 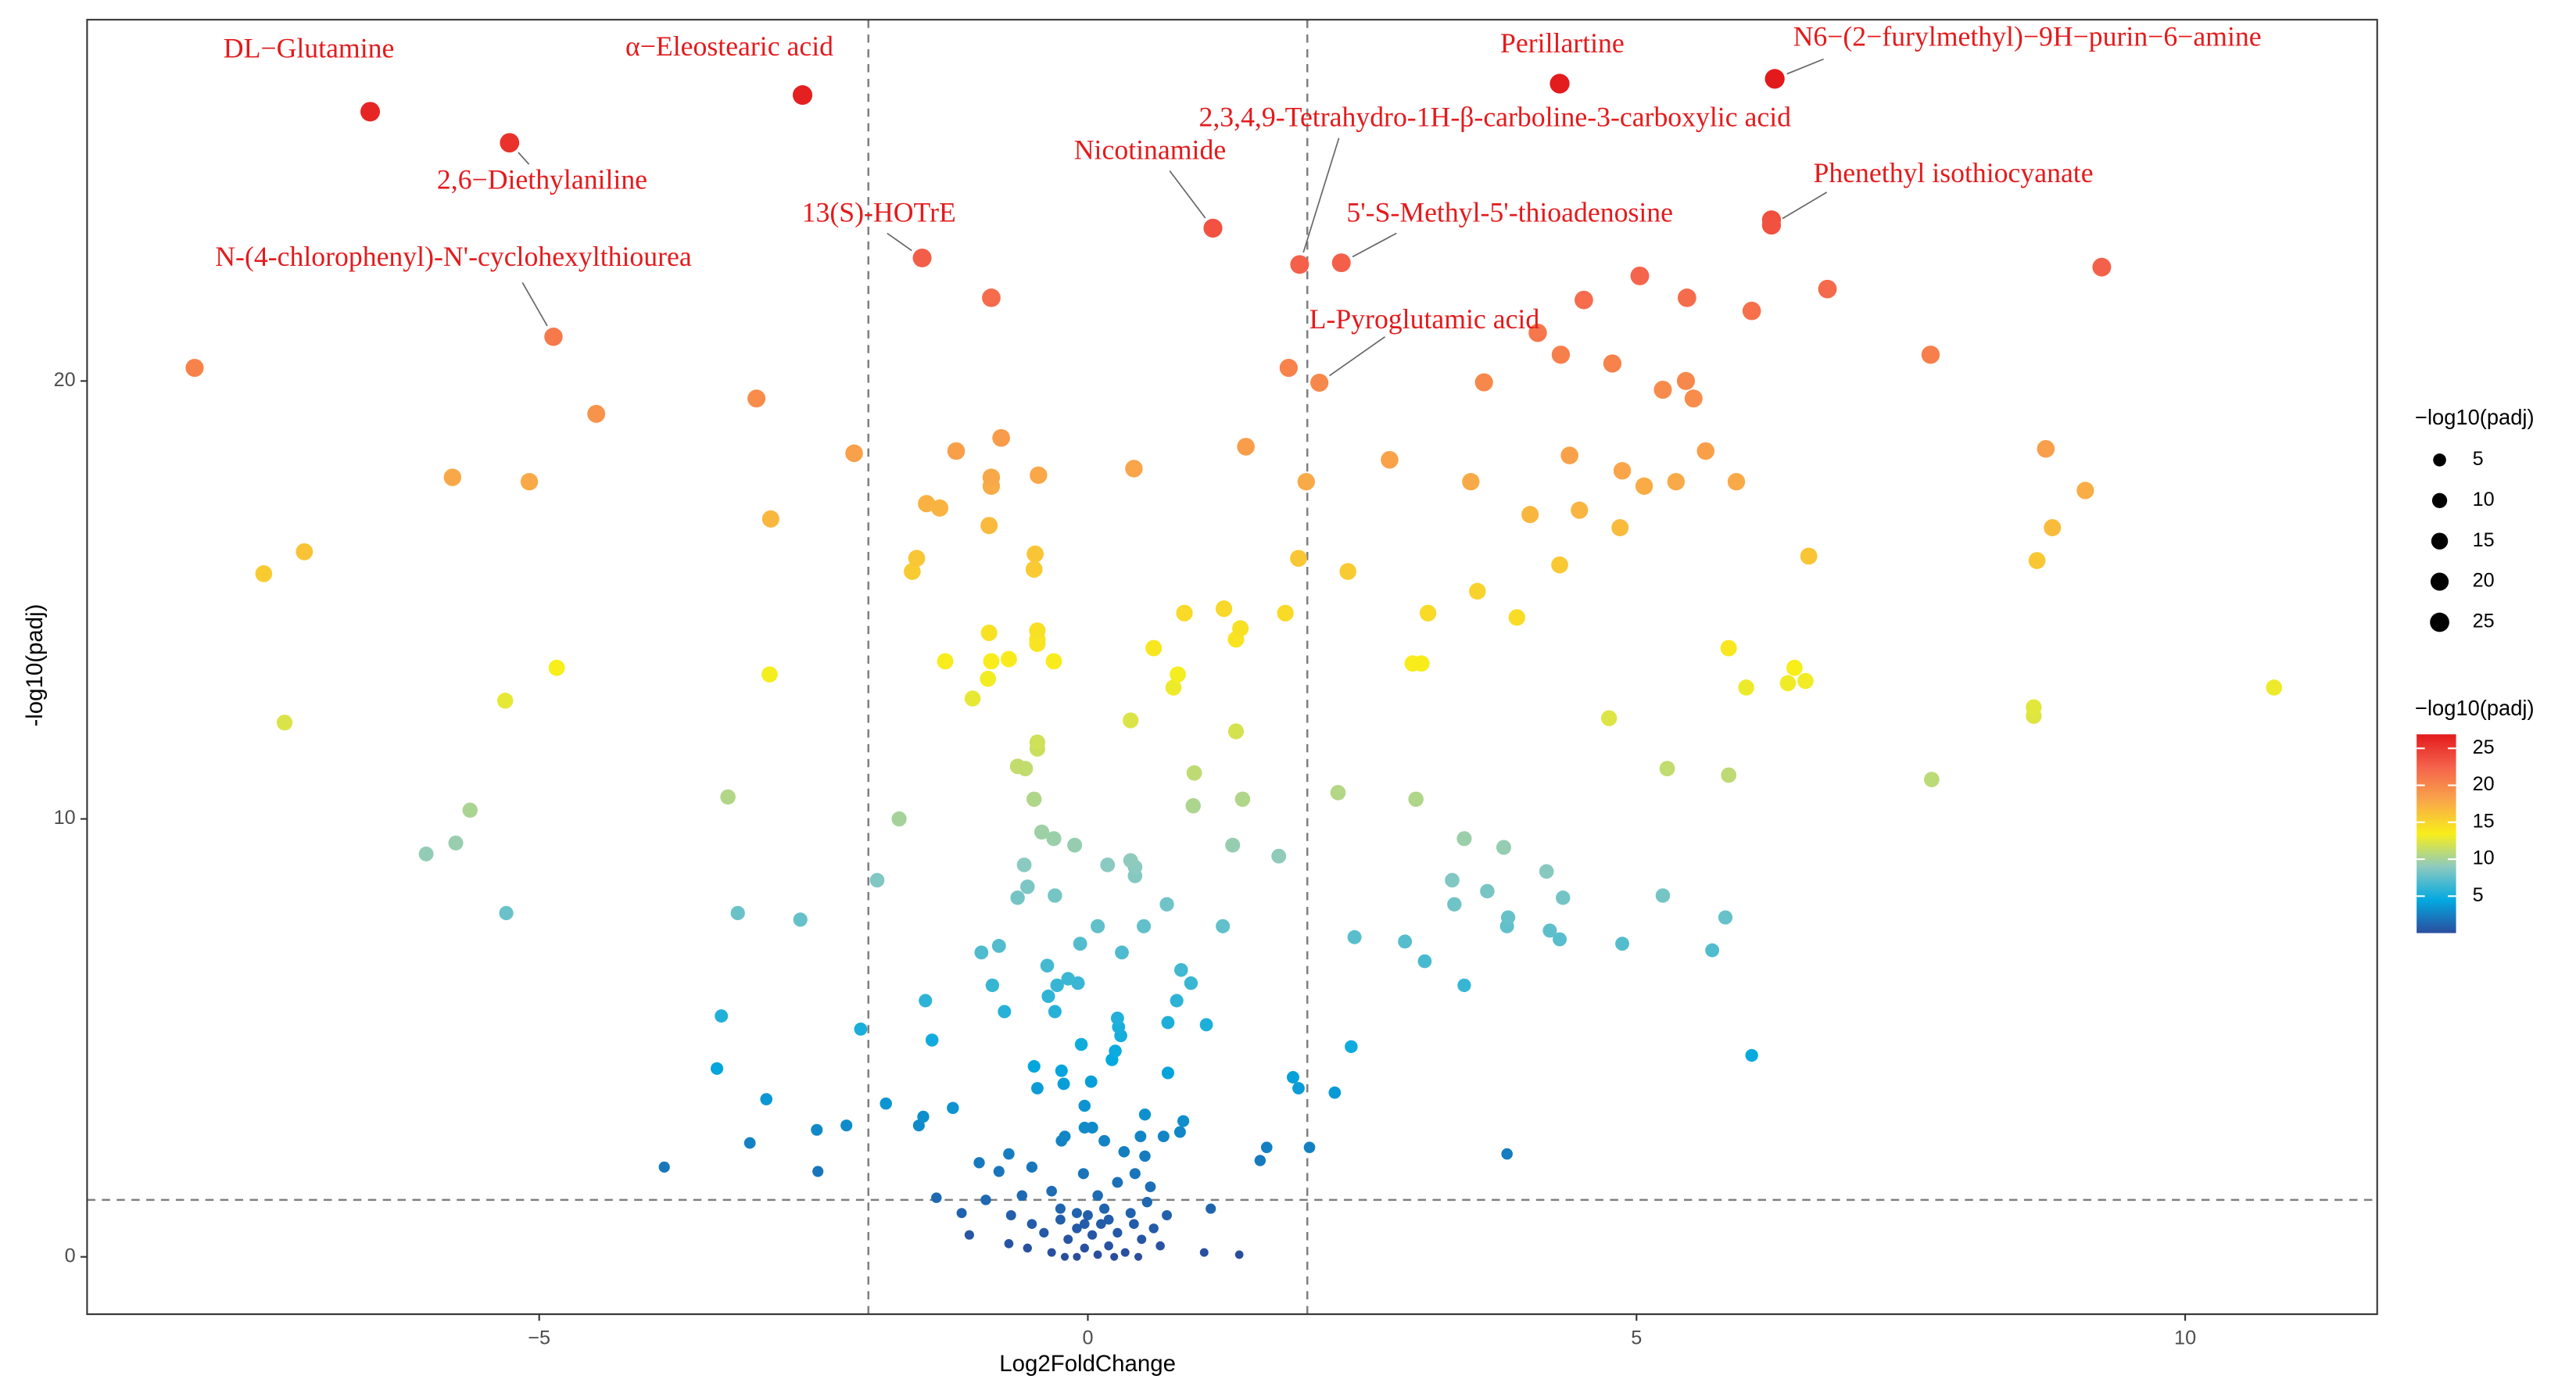 I want to click on colorbar-label: 5, so click(x=2478, y=895).